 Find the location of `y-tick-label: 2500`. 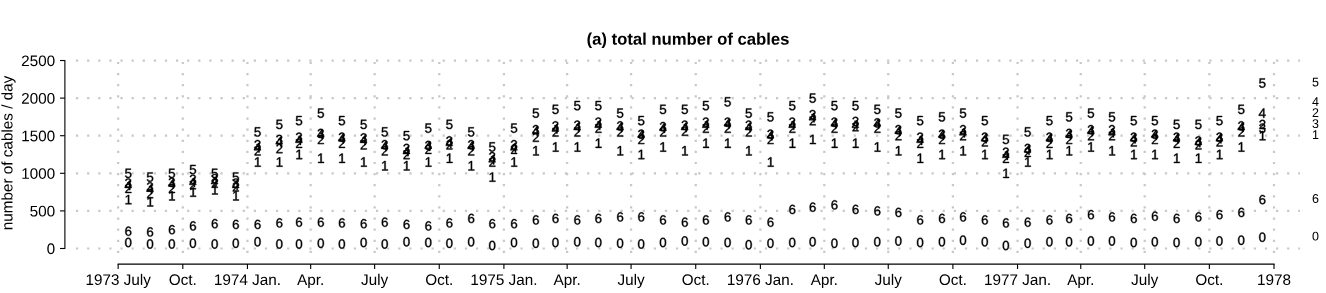

y-tick-label: 2500 is located at coordinates (38, 61).